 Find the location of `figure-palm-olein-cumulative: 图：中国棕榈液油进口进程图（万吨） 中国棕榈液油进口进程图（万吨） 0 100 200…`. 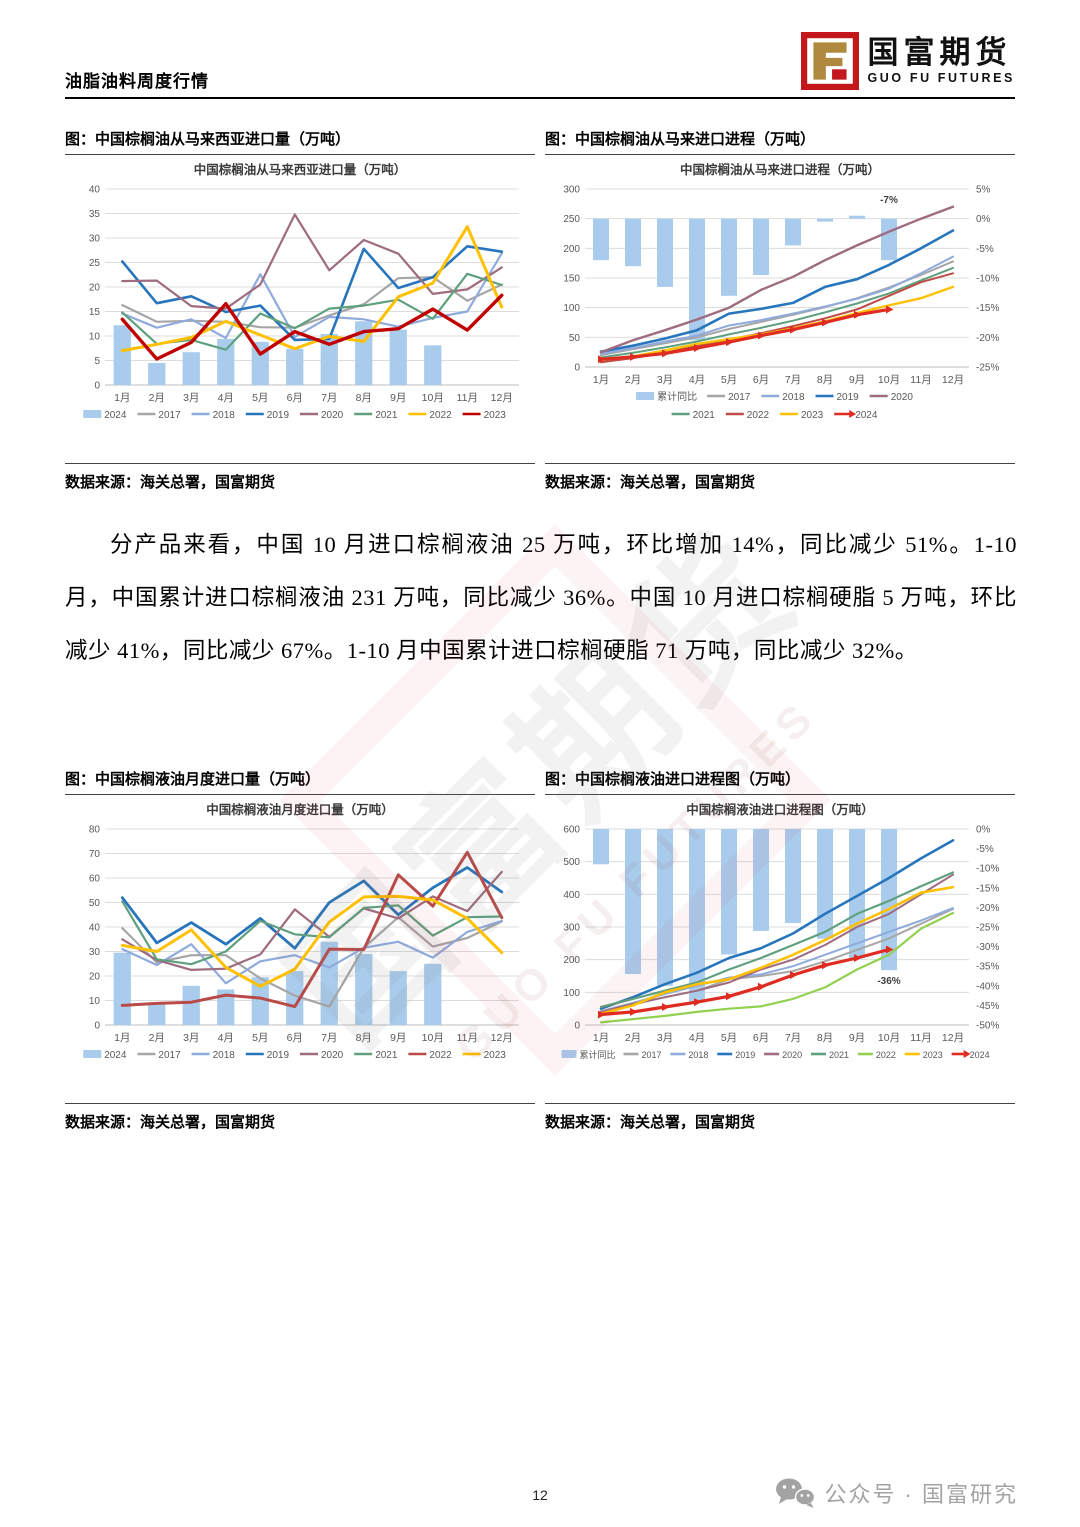

figure-palm-olein-cumulative: 图：中国棕榈液油进口进程图（万吨） 中国棕榈液油进口进程图（万吨） 0 100 200… is located at coordinates (780, 949).